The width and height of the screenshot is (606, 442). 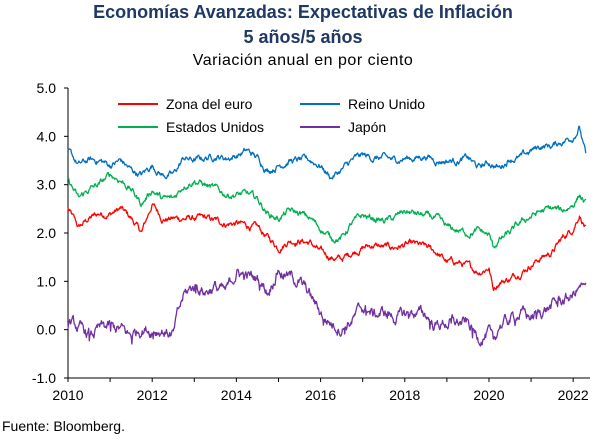 I want to click on x-tick-label: 2022, so click(x=573, y=395).